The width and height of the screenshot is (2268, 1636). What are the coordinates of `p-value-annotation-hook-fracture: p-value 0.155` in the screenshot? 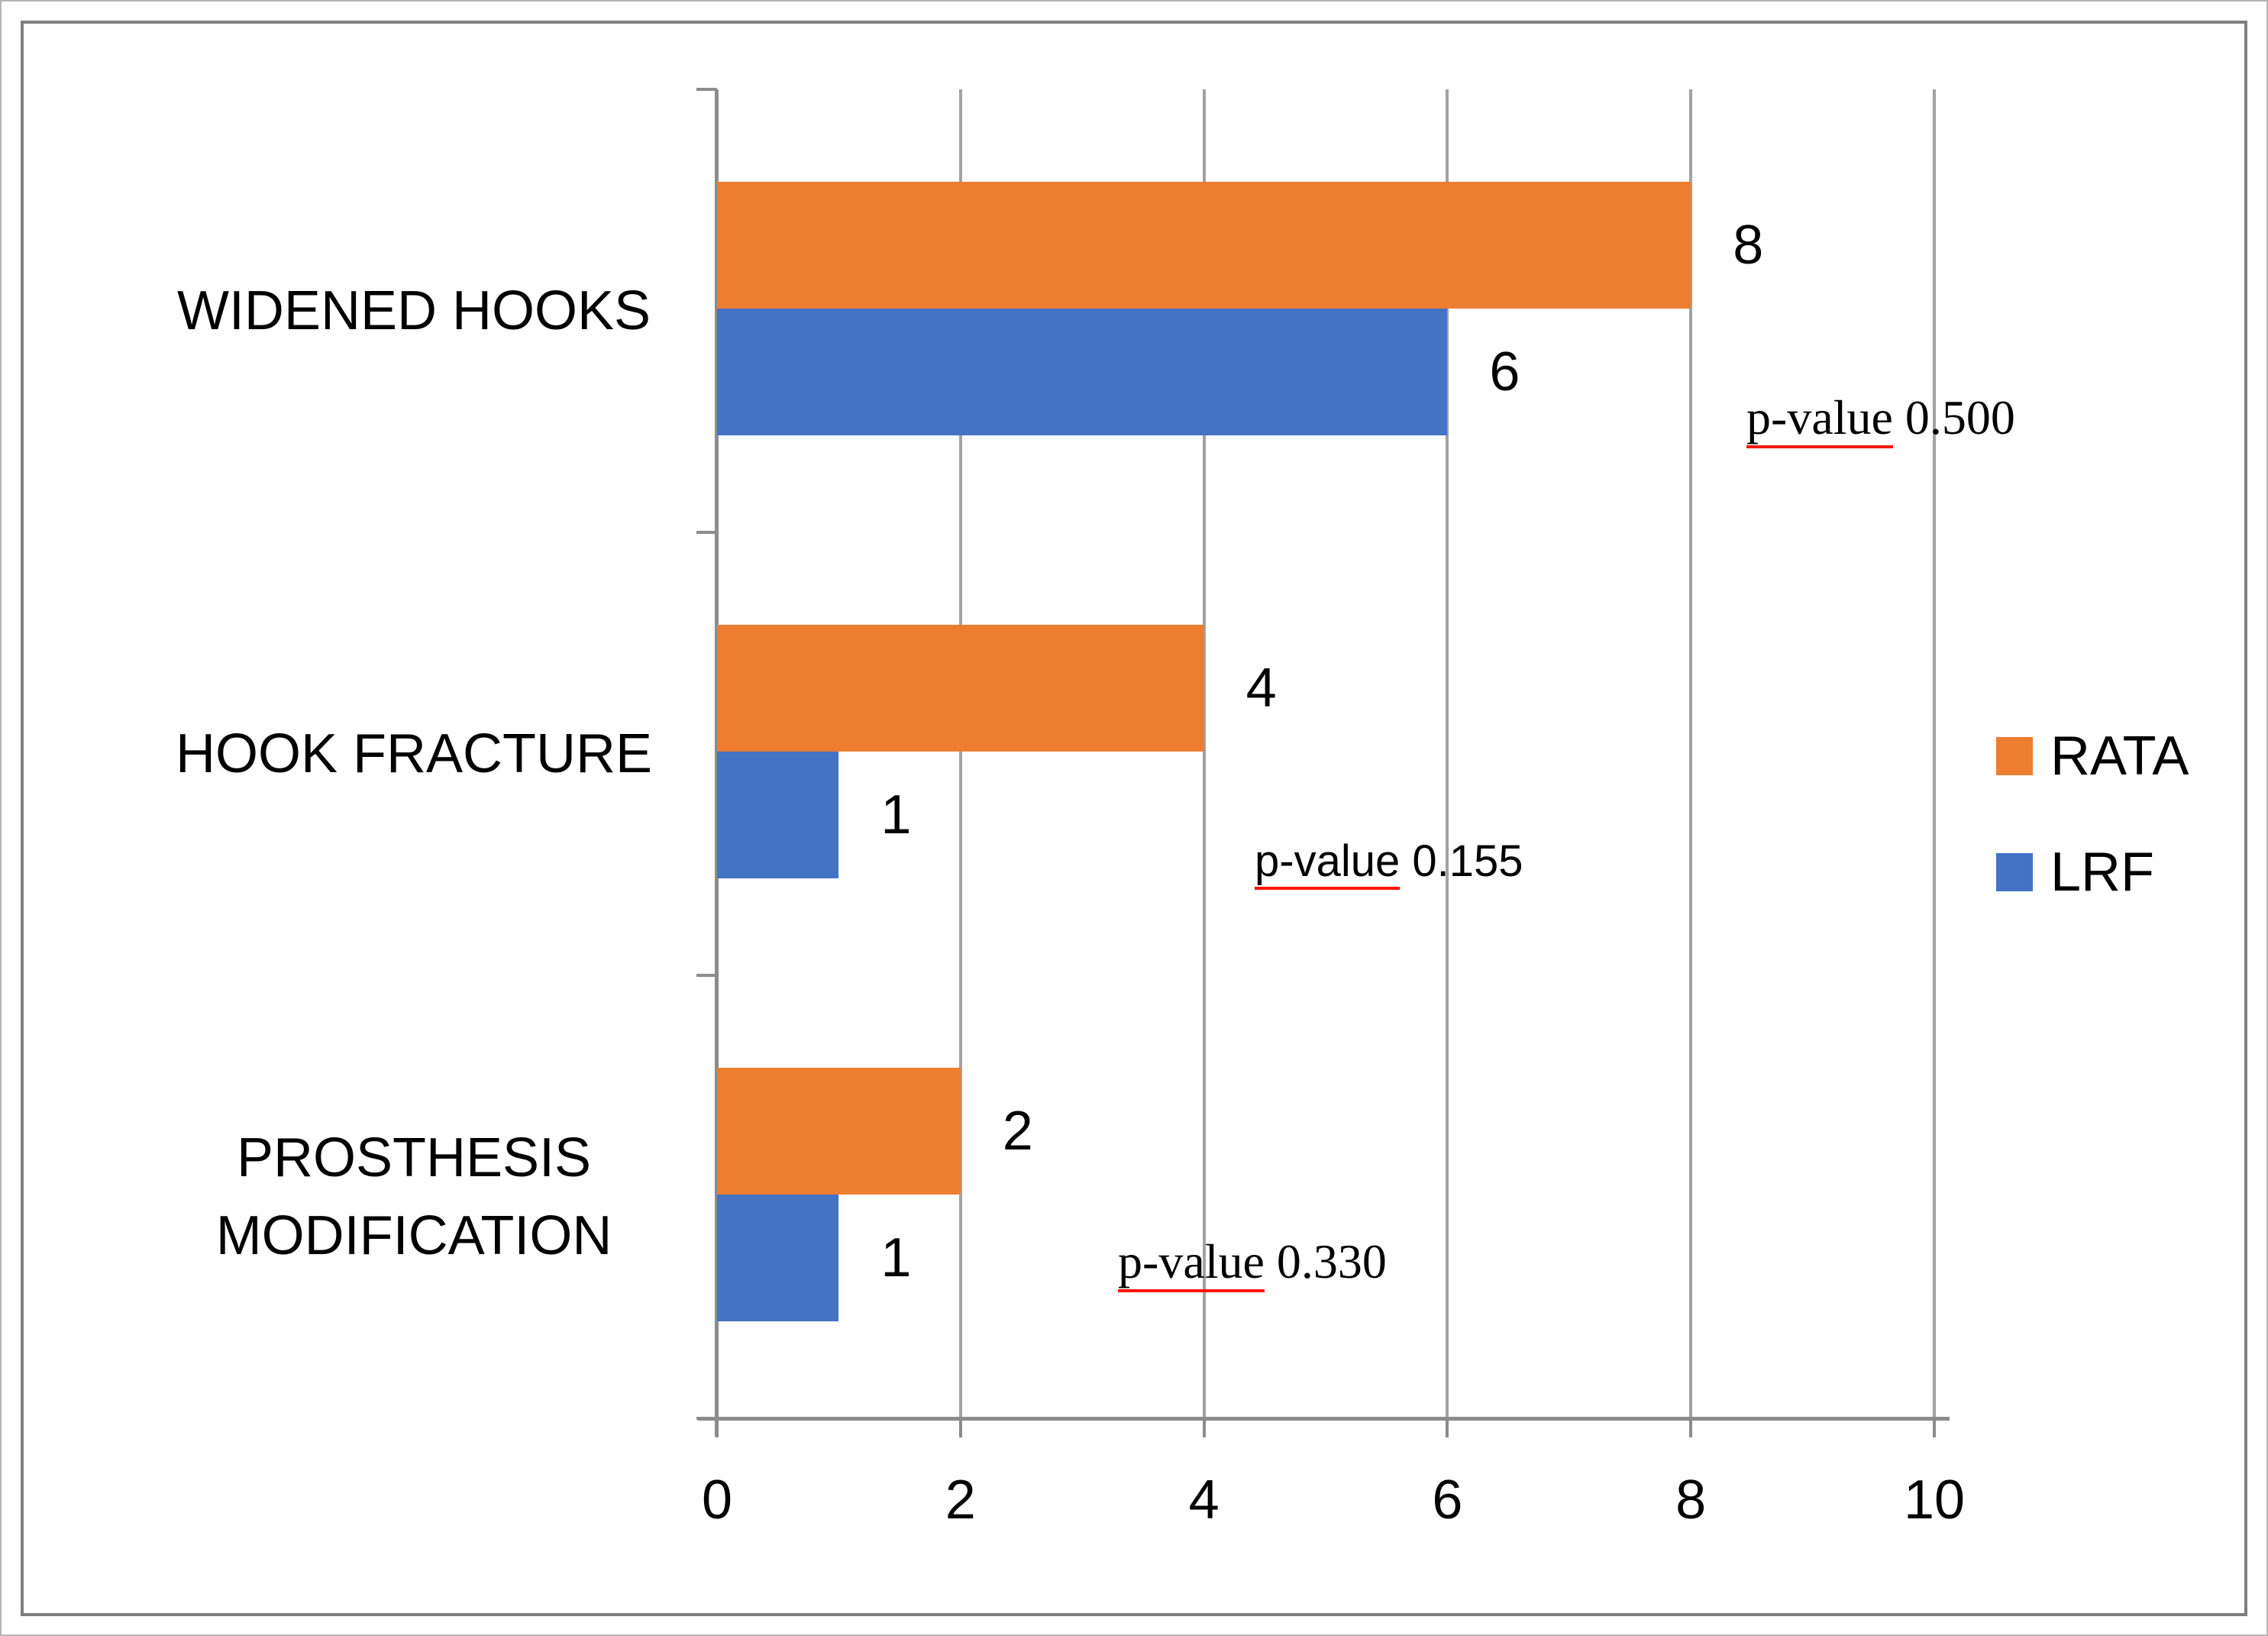 It's located at (1389, 863).